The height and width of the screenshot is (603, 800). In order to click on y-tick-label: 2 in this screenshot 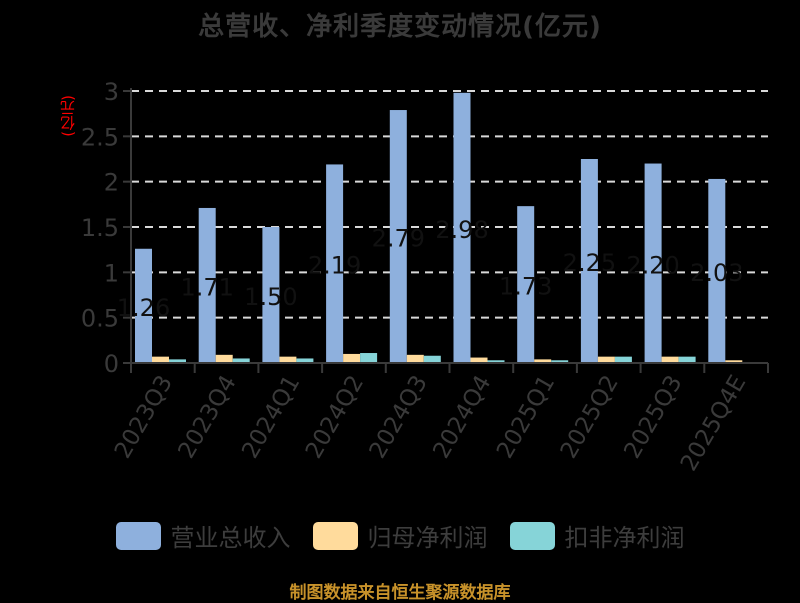, I will do `click(111, 183)`.